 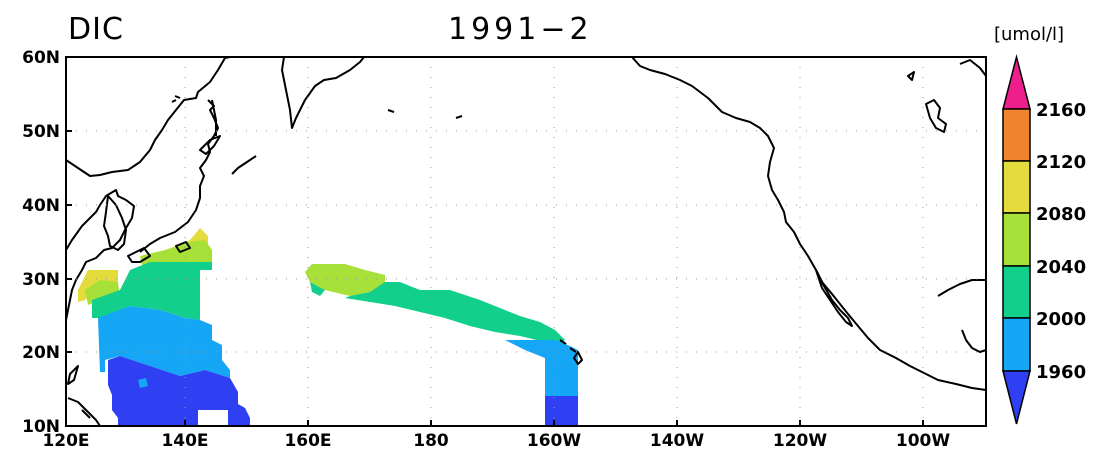 What do you see at coordinates (554, 441) in the screenshot?
I see `x-tick-label: 160W` at bounding box center [554, 441].